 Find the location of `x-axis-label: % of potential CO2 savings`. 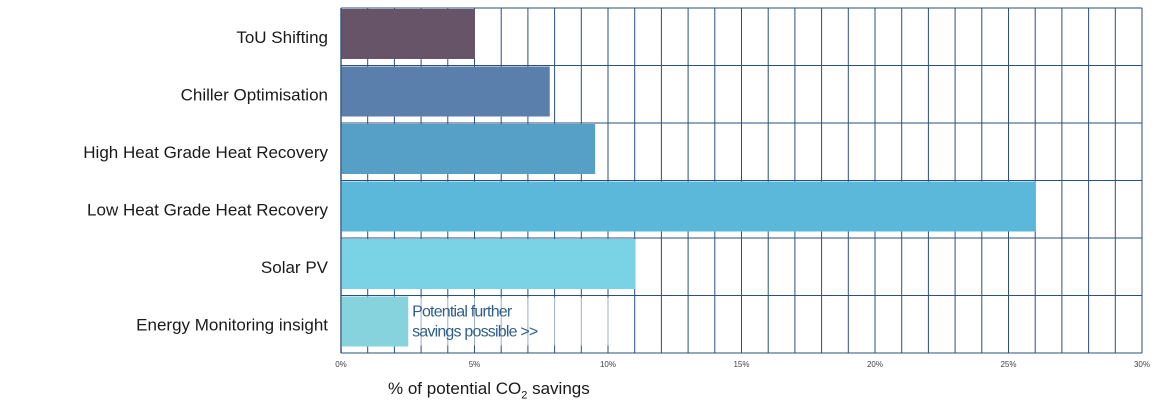

x-axis-label: % of potential CO2 savings is located at coordinates (489, 390).